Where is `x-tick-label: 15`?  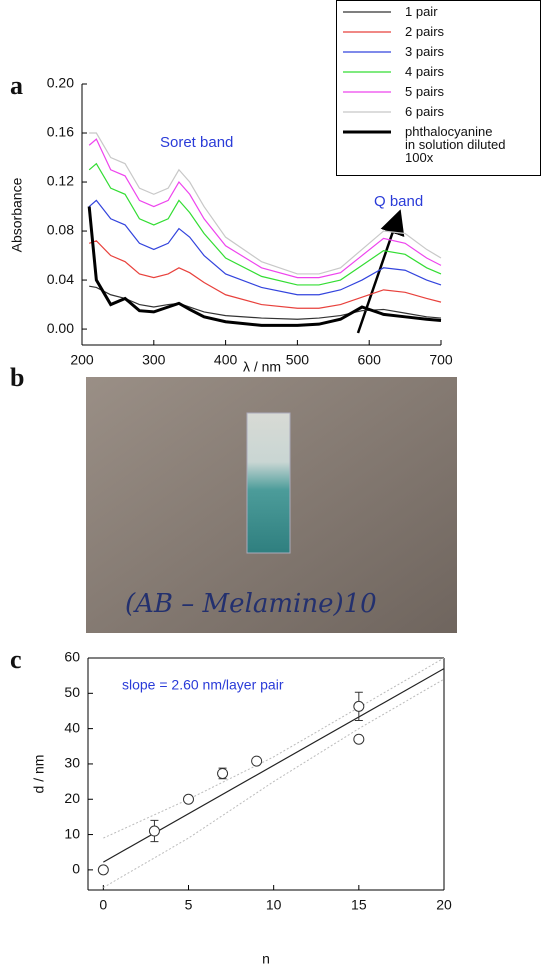 x-tick-label: 15 is located at coordinates (359, 905).